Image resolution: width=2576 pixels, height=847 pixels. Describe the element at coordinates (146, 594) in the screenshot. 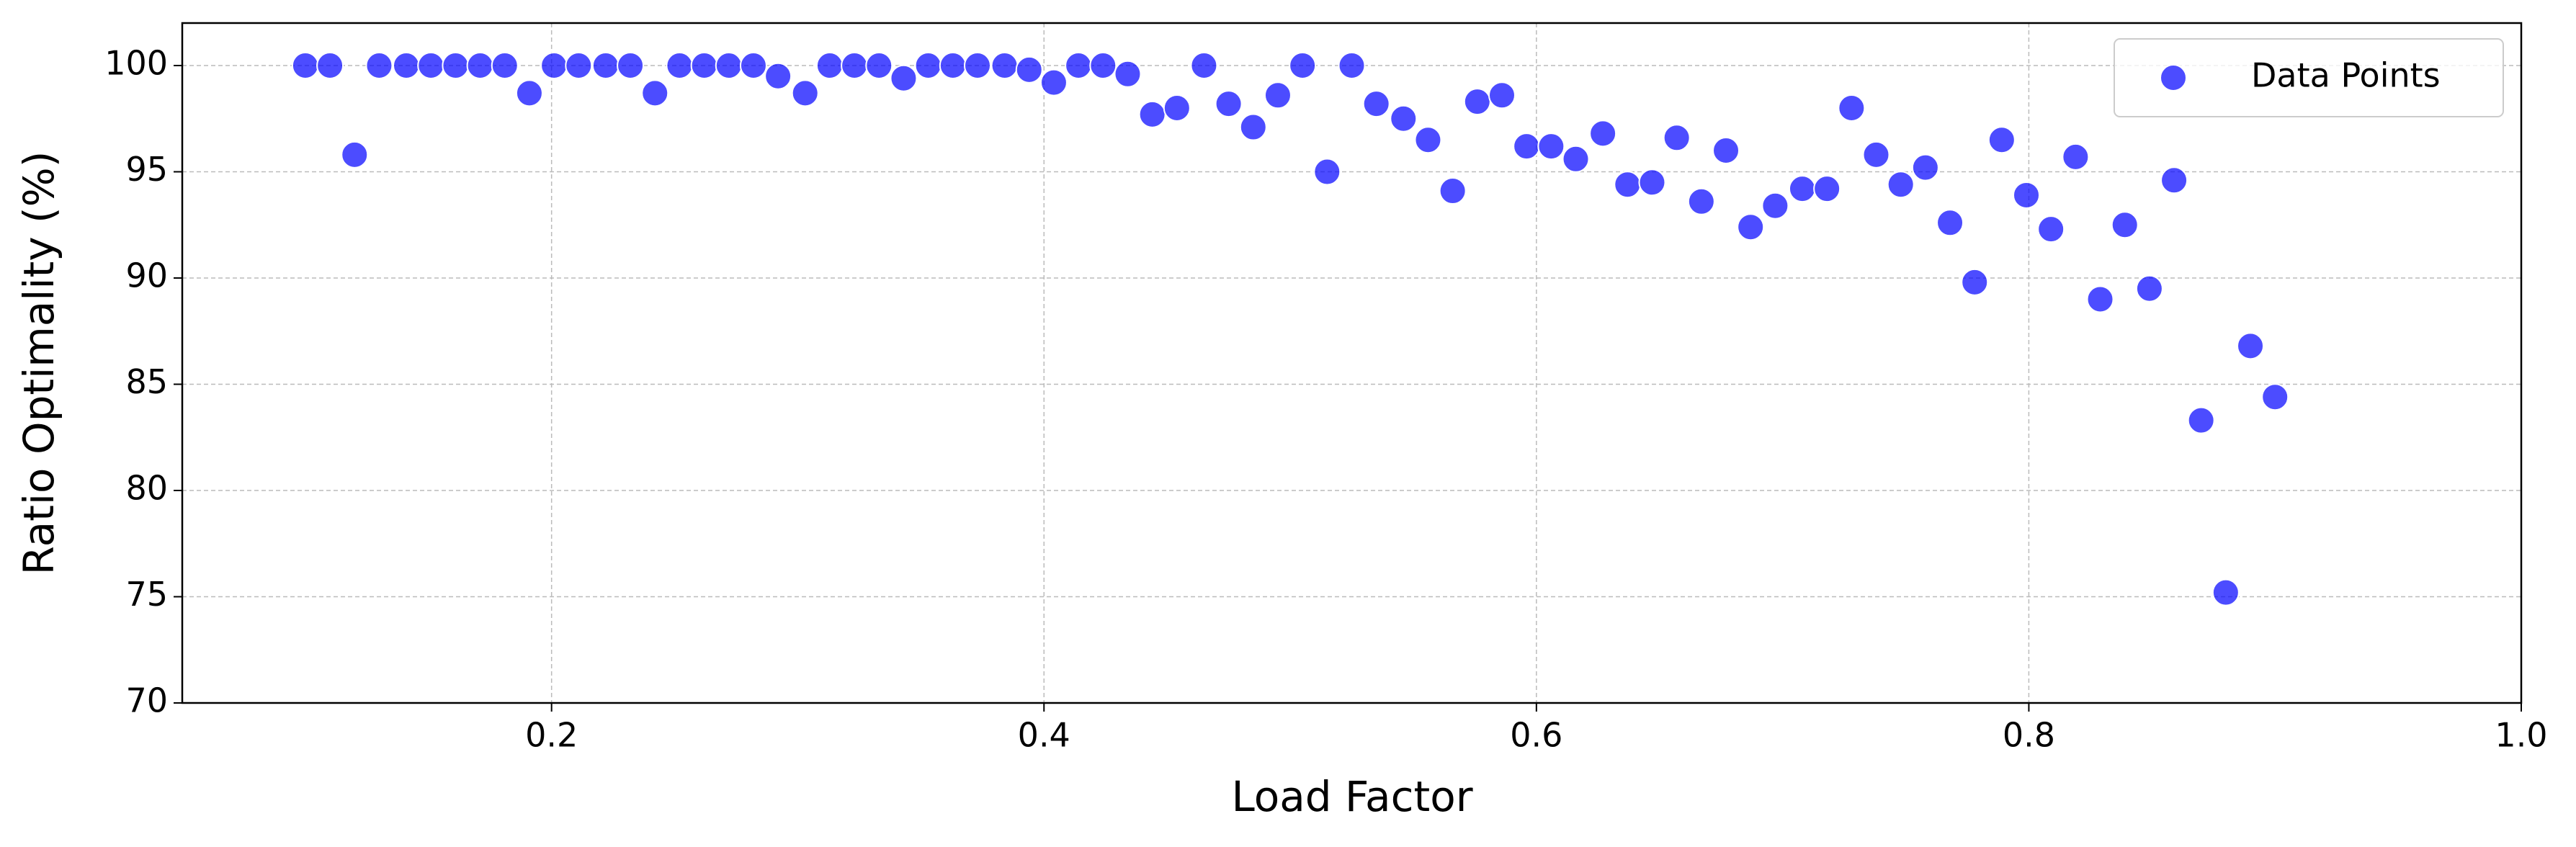

I see `y-tick-label: 75` at that location.